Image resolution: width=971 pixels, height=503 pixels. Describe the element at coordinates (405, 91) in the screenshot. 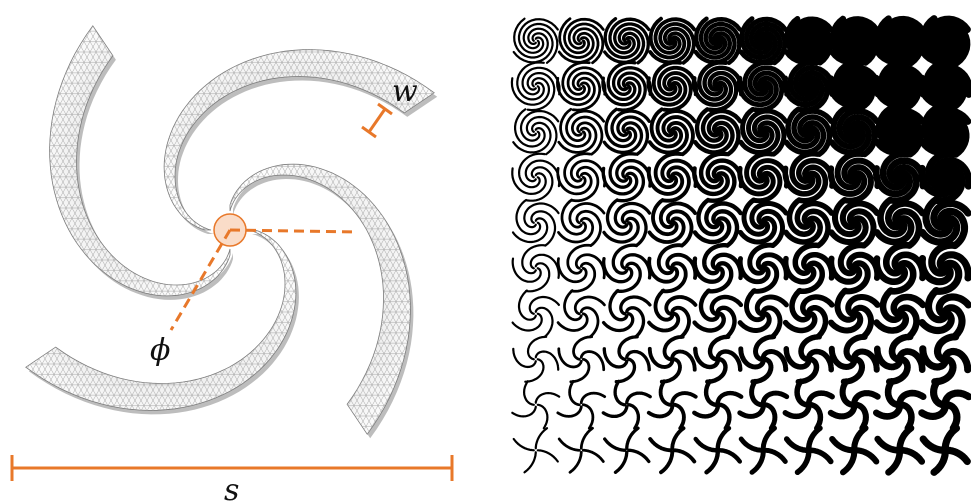

I see `width-label: w` at that location.